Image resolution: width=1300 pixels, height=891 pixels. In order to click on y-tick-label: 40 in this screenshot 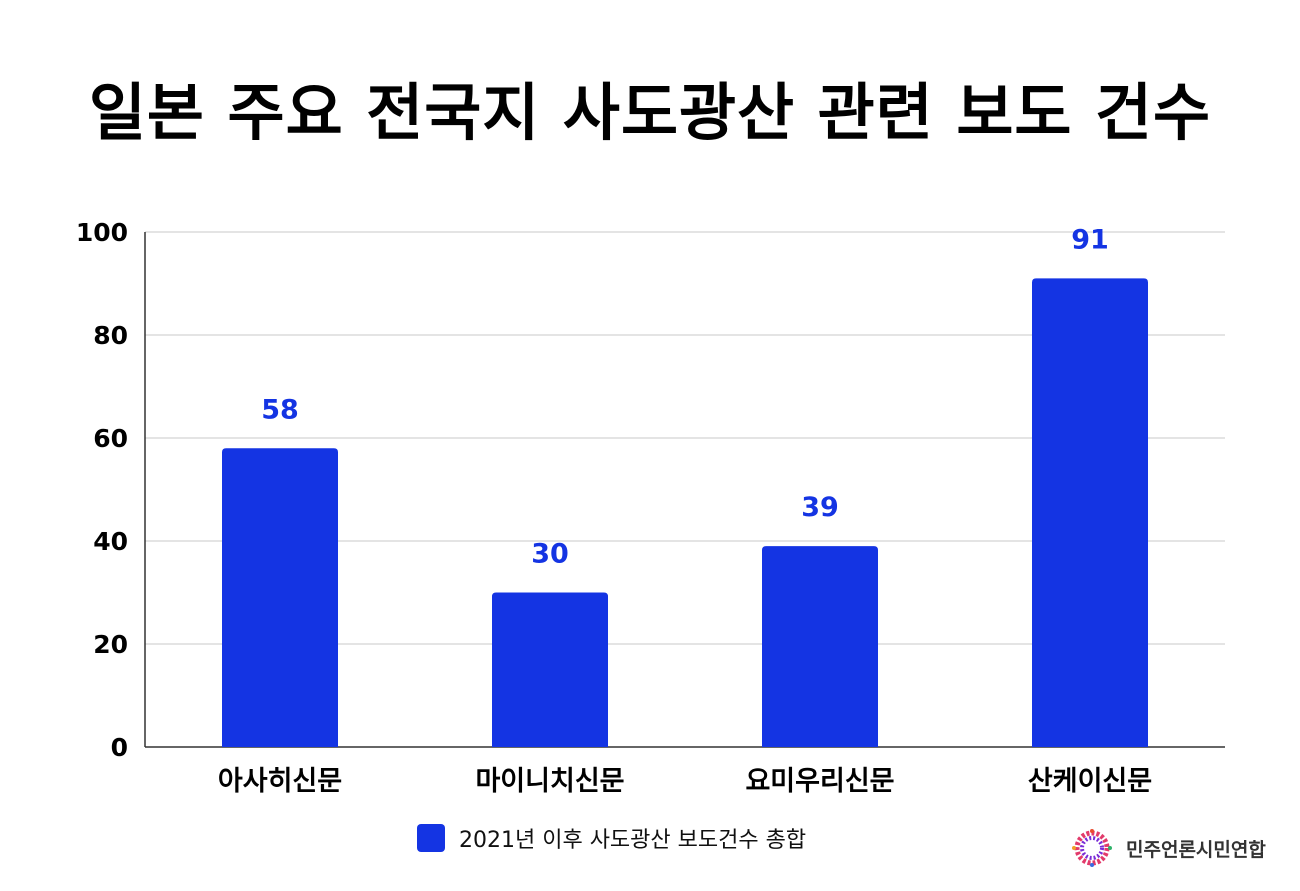, I will do `click(110, 541)`.